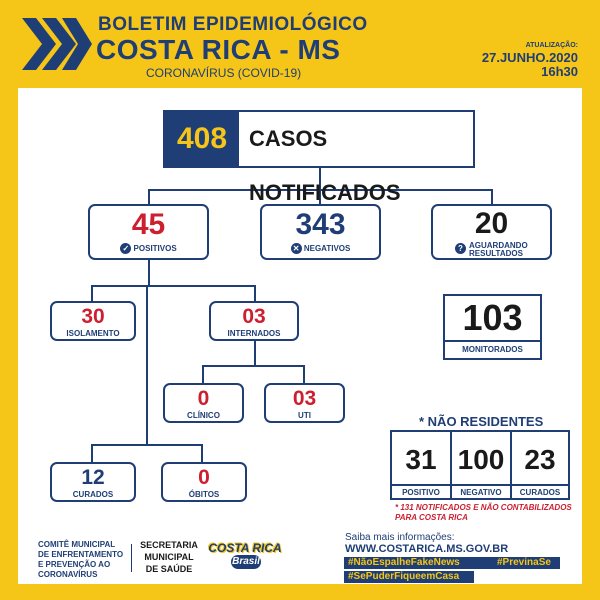 The height and width of the screenshot is (600, 600). Describe the element at coordinates (481, 459) in the screenshot. I see `nao-residentes-negativo-value: 100` at that location.